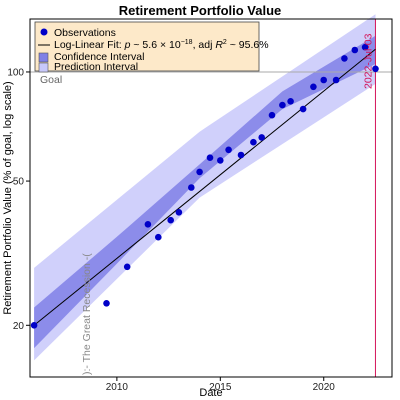 The width and height of the screenshot is (400, 400). I want to click on legend-box, so click(147, 46).